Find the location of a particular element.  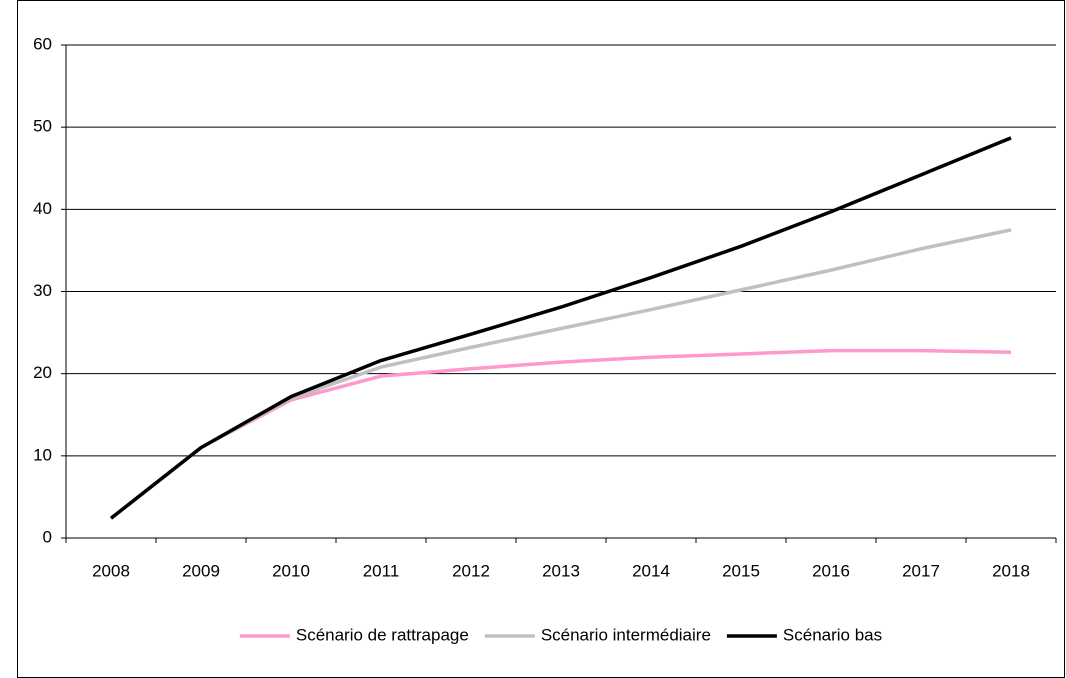

legend-label: Scénario de rattrapage is located at coordinates (382, 634).